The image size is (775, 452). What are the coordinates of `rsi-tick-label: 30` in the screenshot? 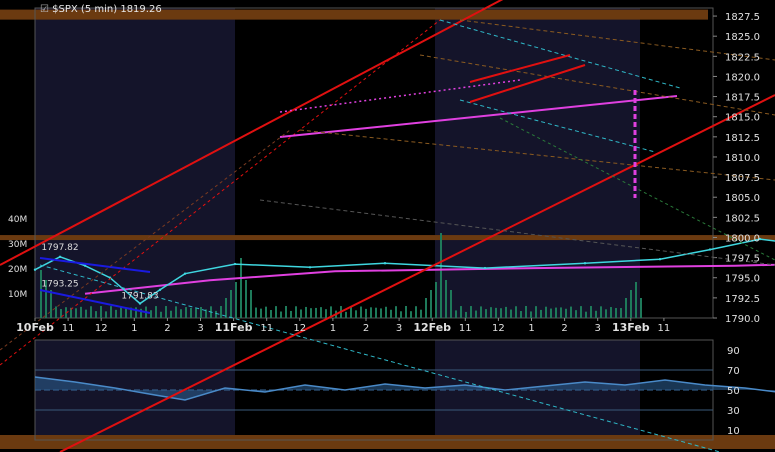 It's located at (733, 411).